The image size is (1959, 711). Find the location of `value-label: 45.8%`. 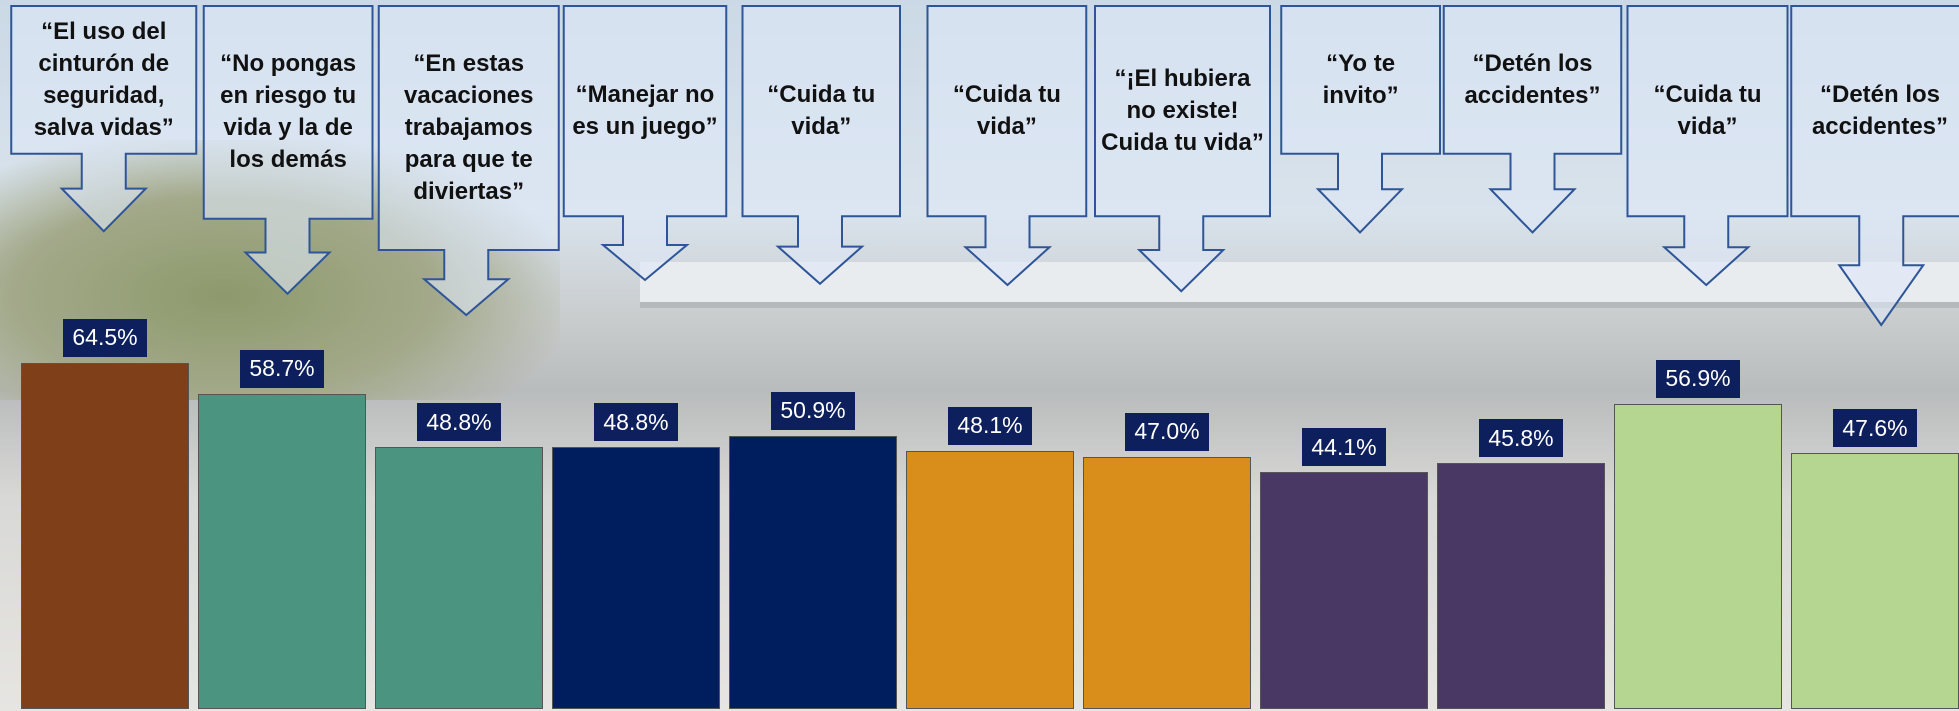

value-label: 45.8% is located at coordinates (1521, 438).